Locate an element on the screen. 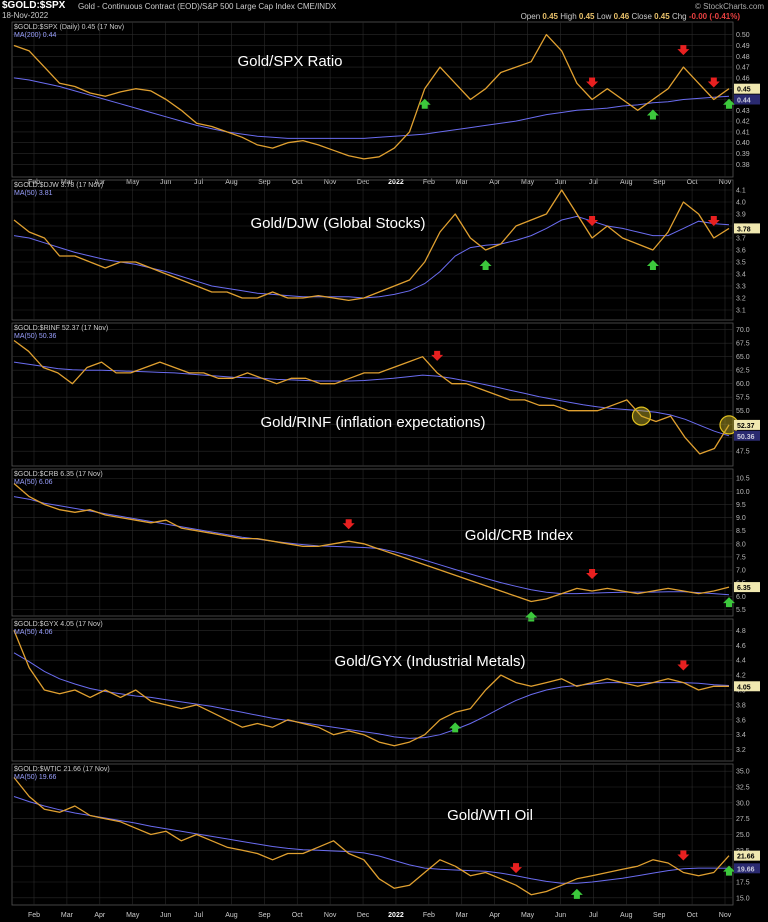  y-tick-label: 3.4 is located at coordinates (741, 275).